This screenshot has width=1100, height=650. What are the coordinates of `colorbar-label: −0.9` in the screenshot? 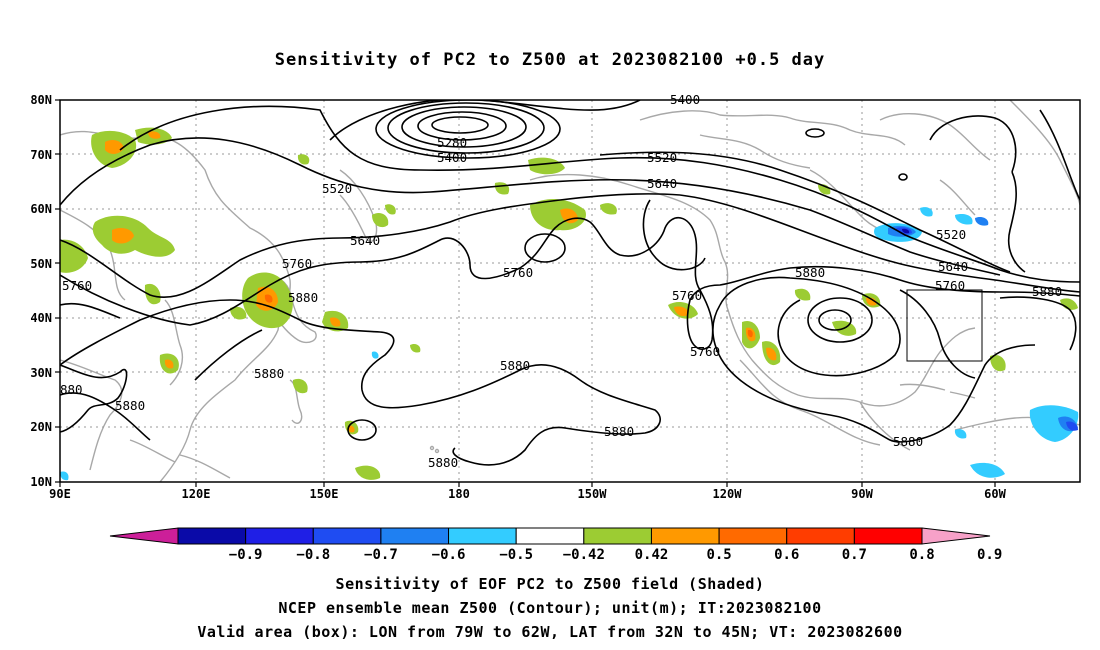 It's located at (246, 555).